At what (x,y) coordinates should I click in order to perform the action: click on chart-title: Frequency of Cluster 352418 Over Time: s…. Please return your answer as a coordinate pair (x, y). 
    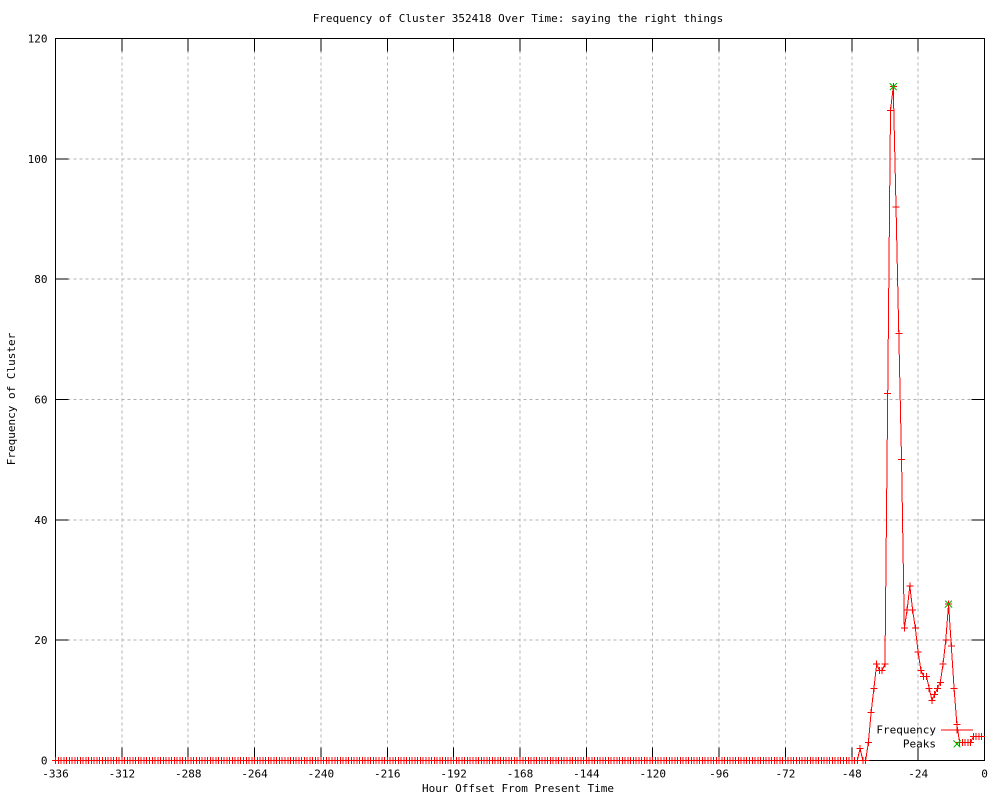
    Looking at the image, I should click on (518, 18).